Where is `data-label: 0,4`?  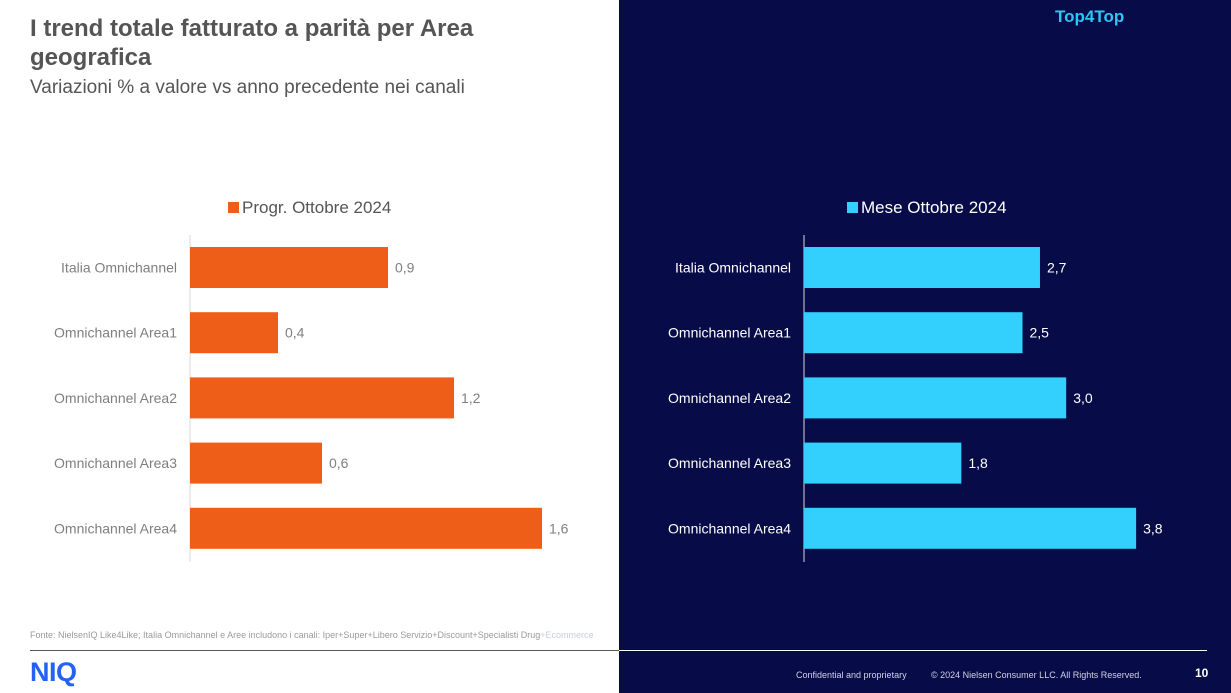 data-label: 0,4 is located at coordinates (295, 333).